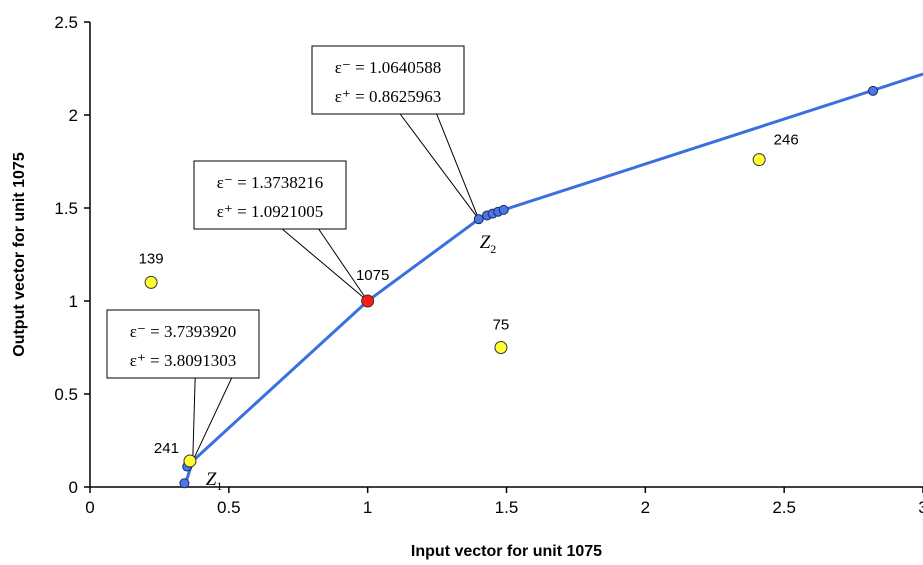 Image resolution: width=923 pixels, height=565 pixels. I want to click on y-tick-label: 2, so click(73, 115).